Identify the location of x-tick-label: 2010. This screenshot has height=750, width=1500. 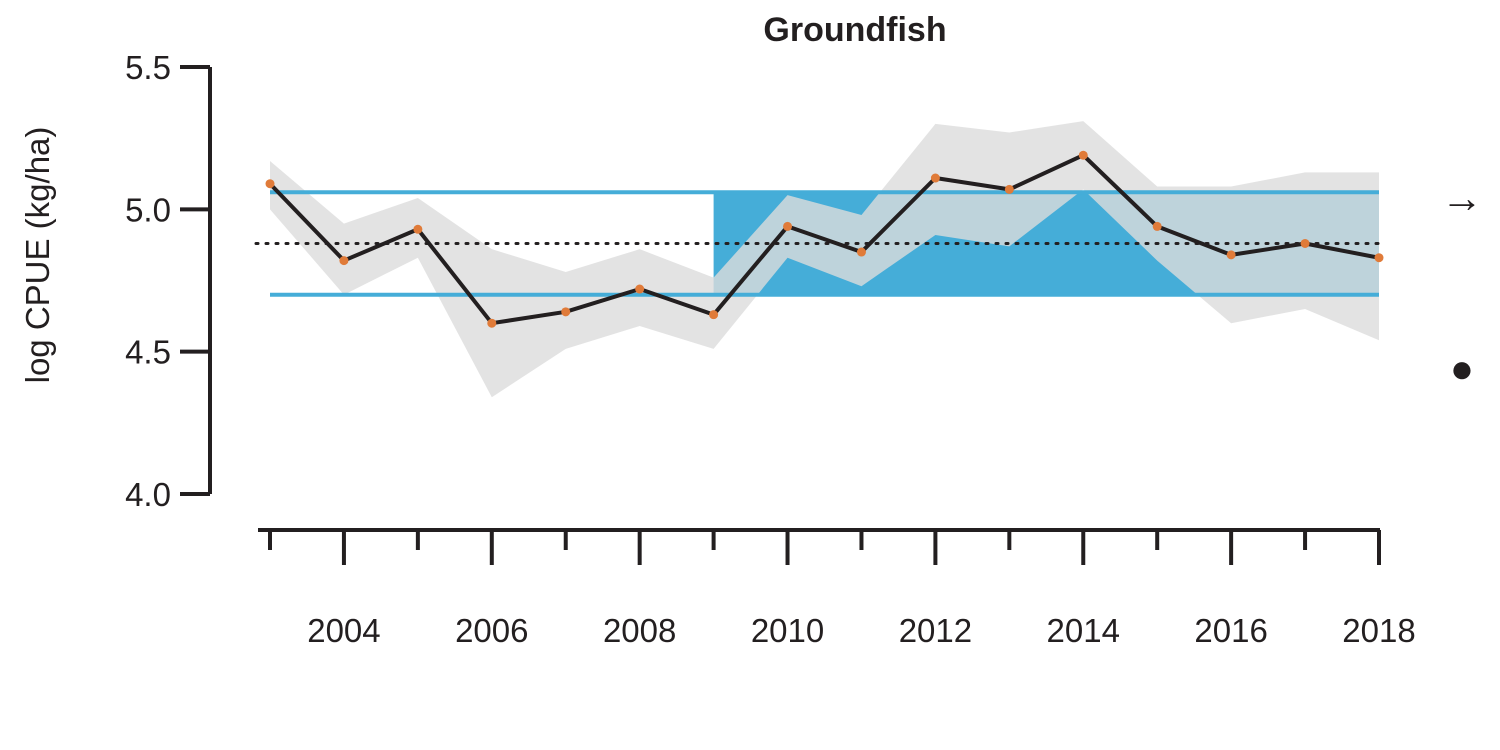
(787, 630).